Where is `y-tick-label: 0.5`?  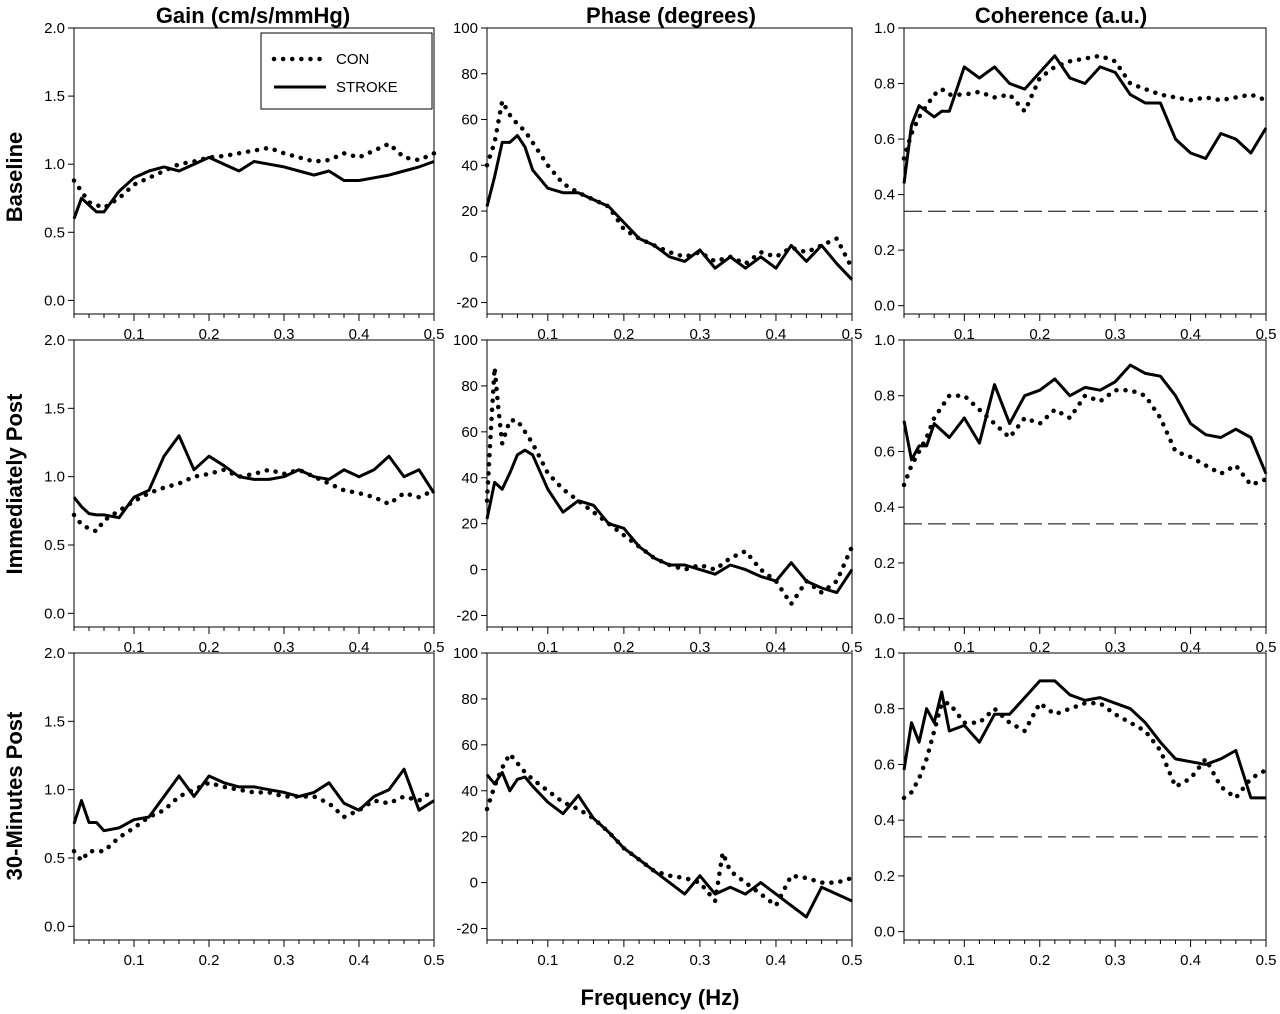
y-tick-label: 0.5 is located at coordinates (54, 232).